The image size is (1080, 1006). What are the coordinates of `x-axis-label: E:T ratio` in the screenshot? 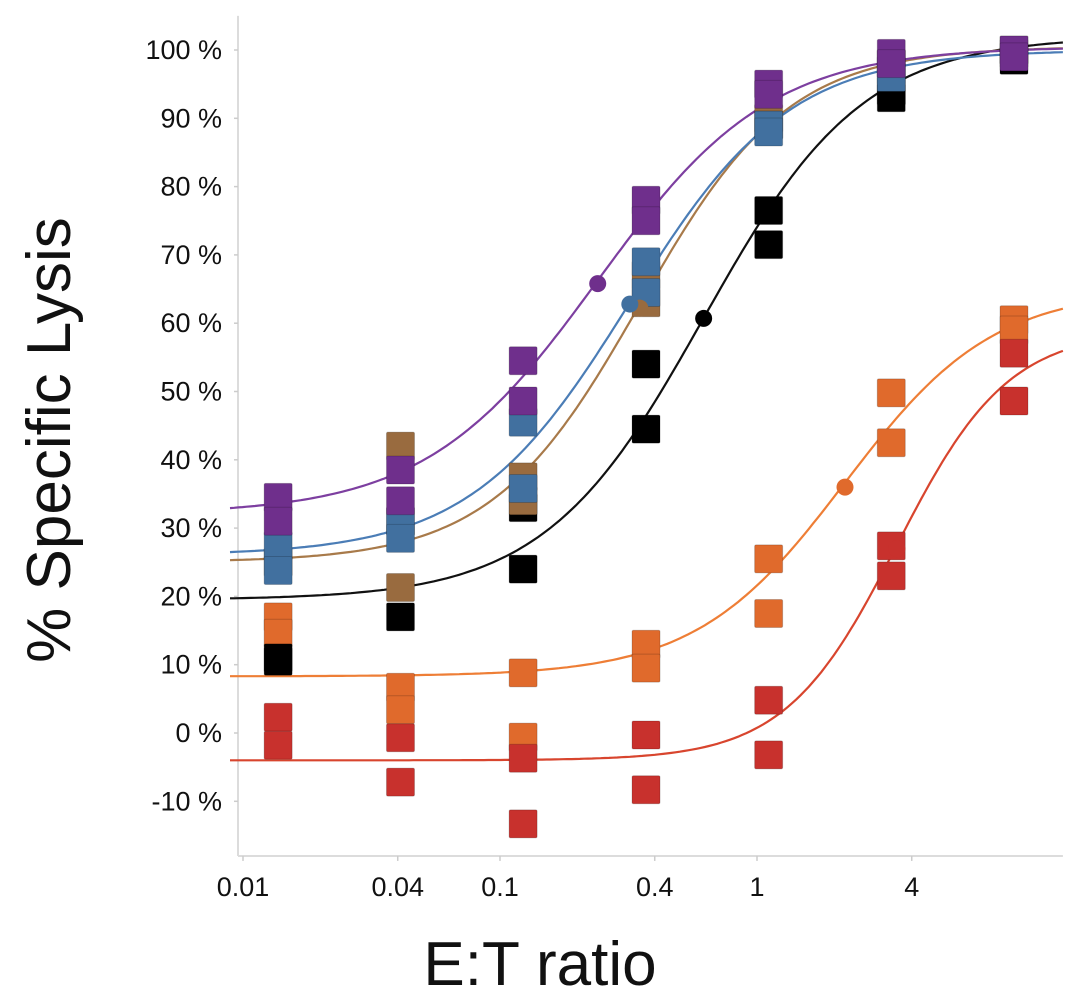 It's located at (539, 964).